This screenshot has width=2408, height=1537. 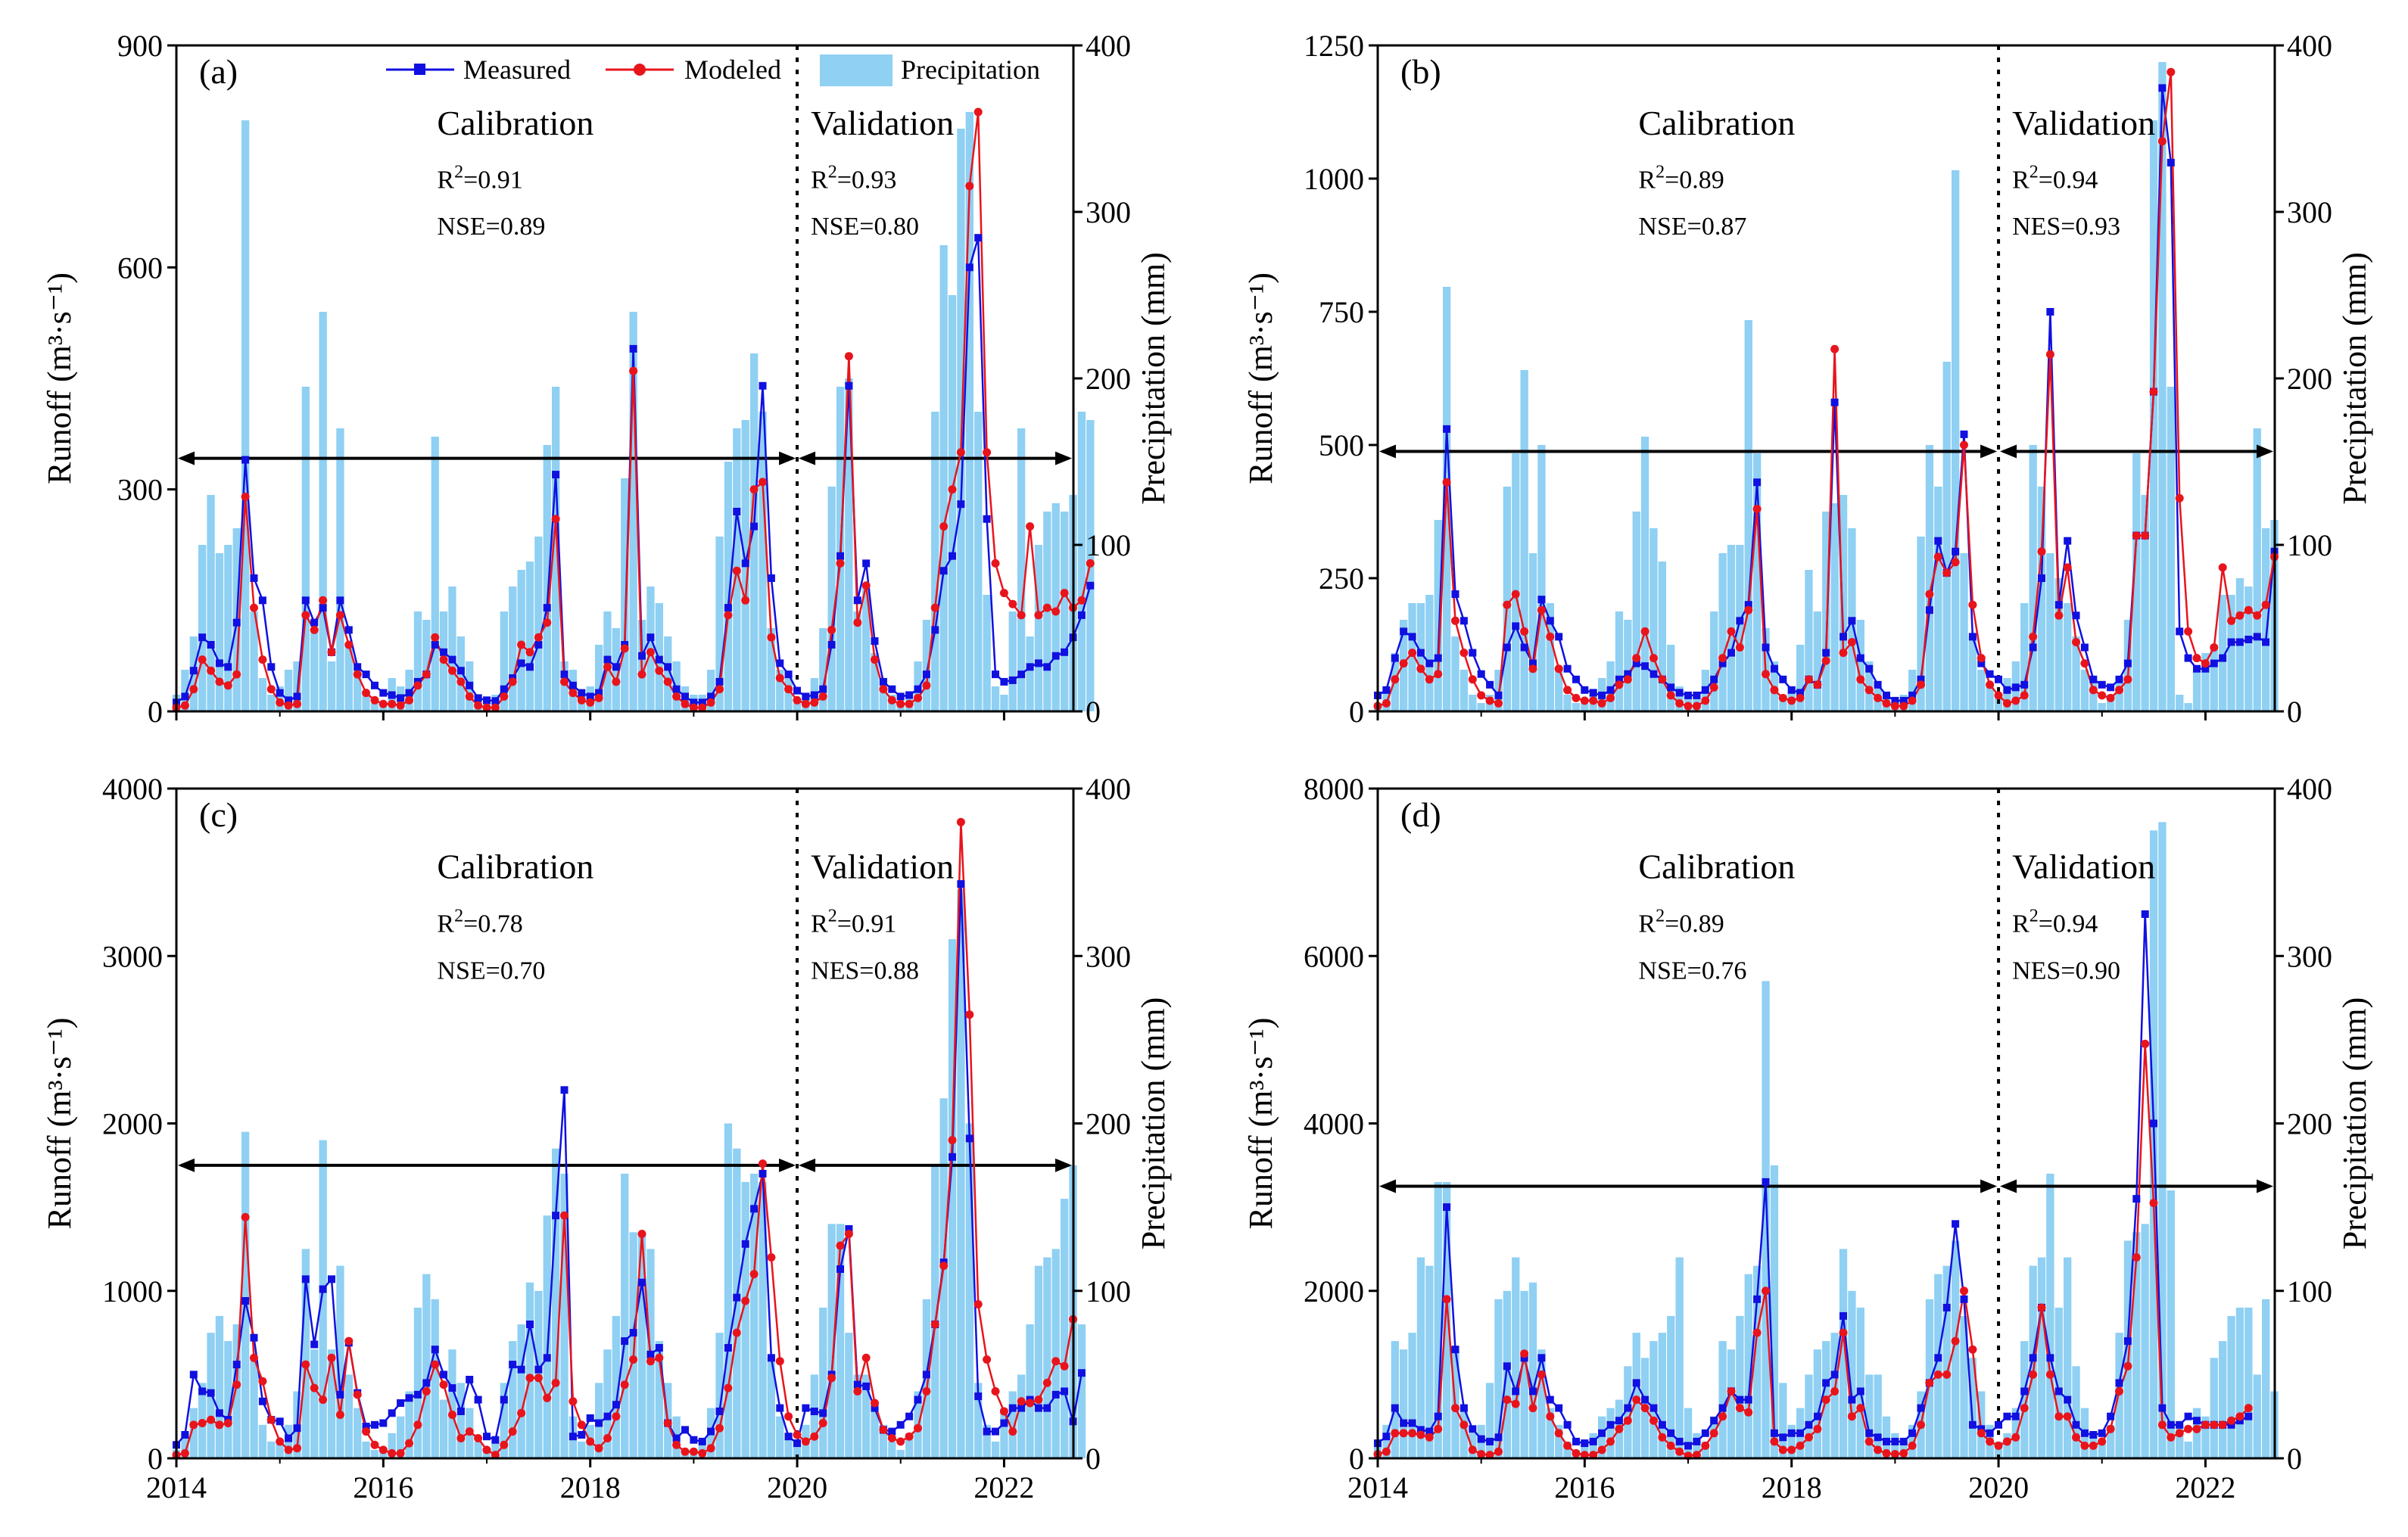 I want to click on legend-precip-label: Precipitation, so click(x=971, y=69).